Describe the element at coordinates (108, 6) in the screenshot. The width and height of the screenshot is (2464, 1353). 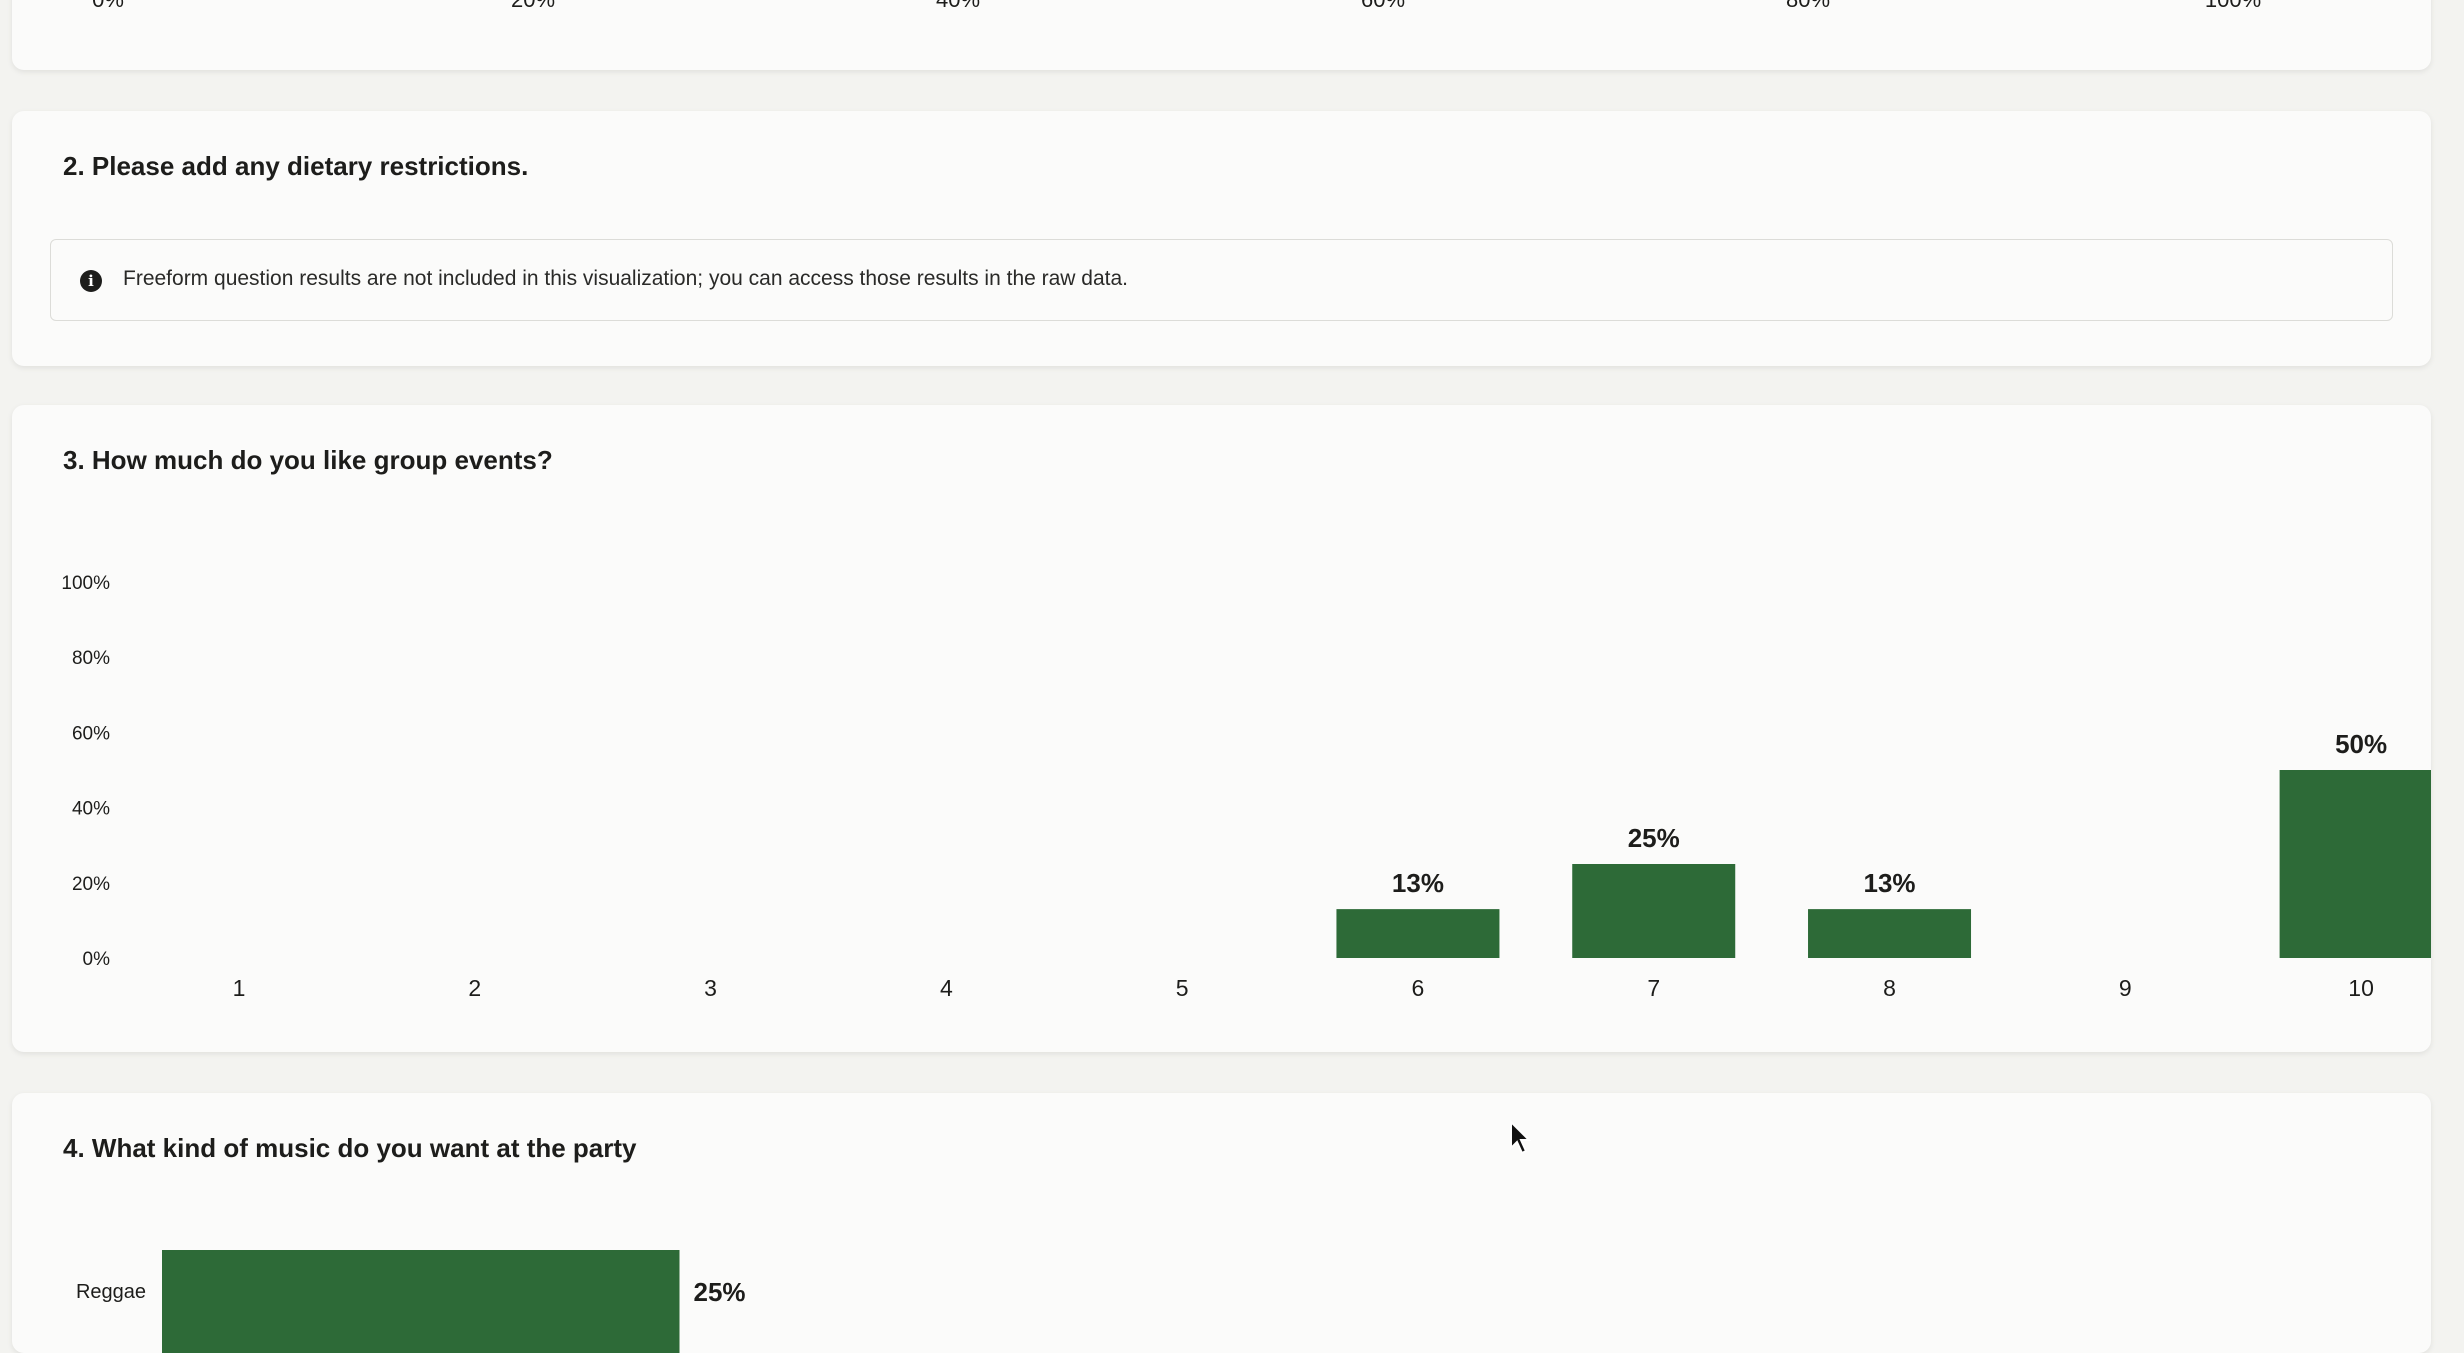
I see `q1-x-tick-label: 0%` at that location.